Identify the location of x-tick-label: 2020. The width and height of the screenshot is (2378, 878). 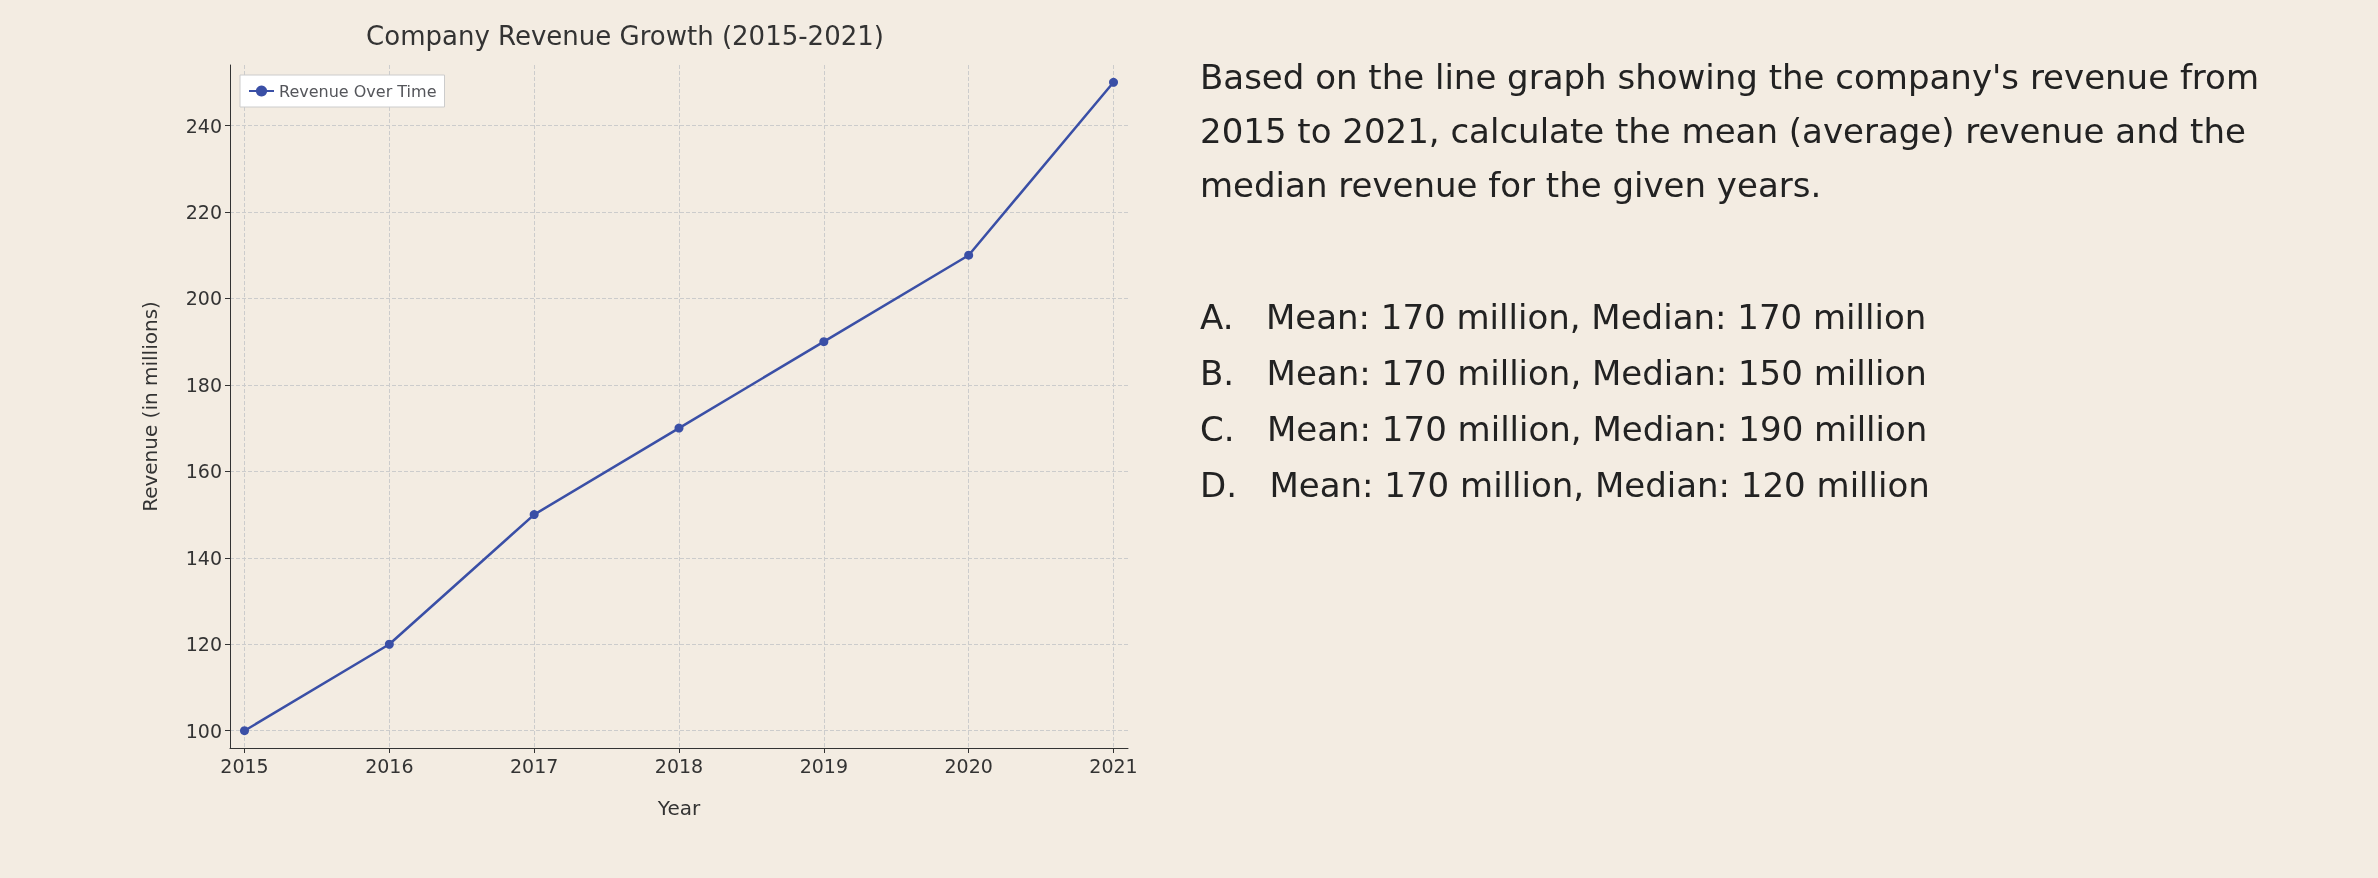
(968, 765).